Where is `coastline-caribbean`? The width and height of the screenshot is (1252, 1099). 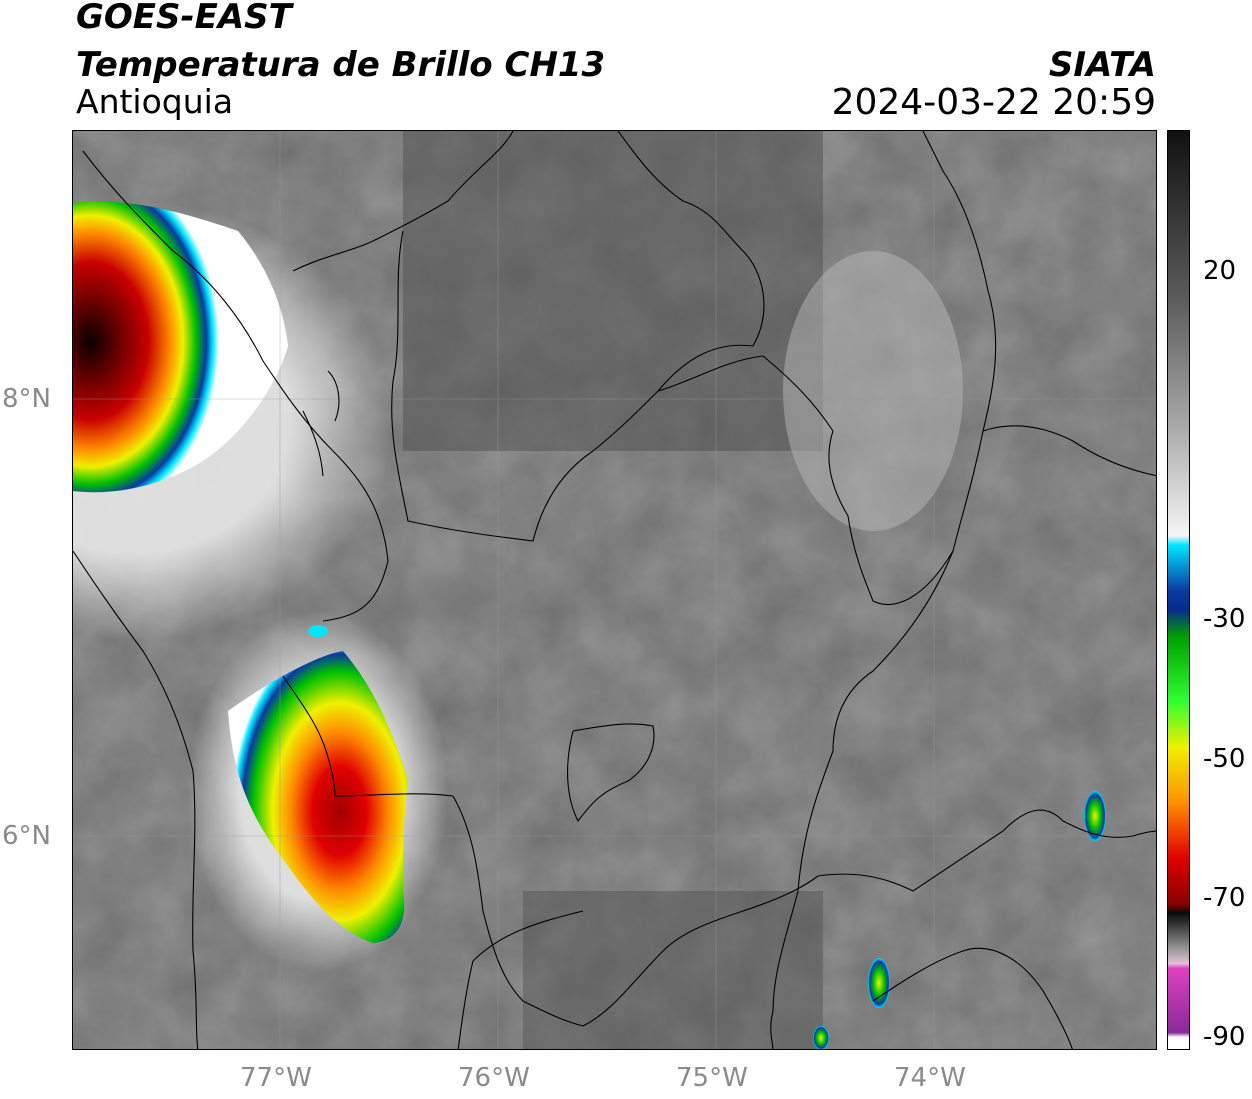 coastline-caribbean is located at coordinates (235, 386).